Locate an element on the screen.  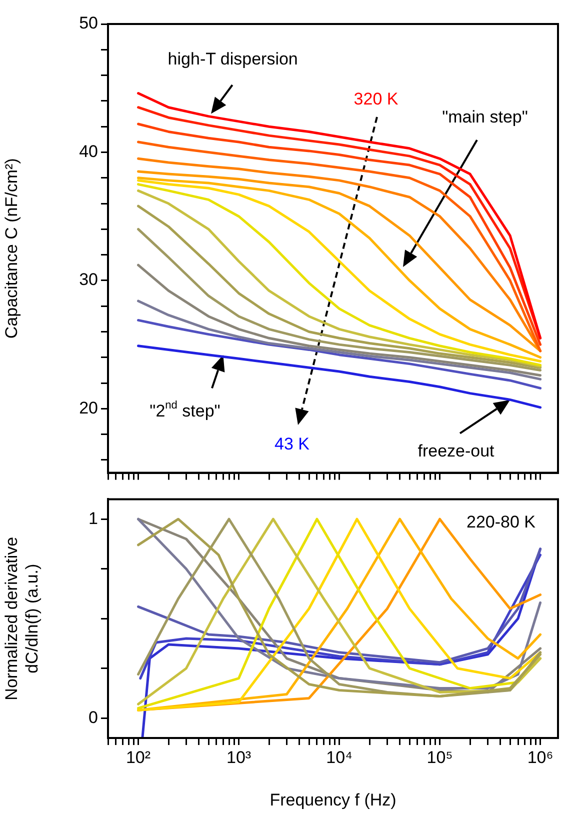
y-tick-label: 0 is located at coordinates (93, 717).